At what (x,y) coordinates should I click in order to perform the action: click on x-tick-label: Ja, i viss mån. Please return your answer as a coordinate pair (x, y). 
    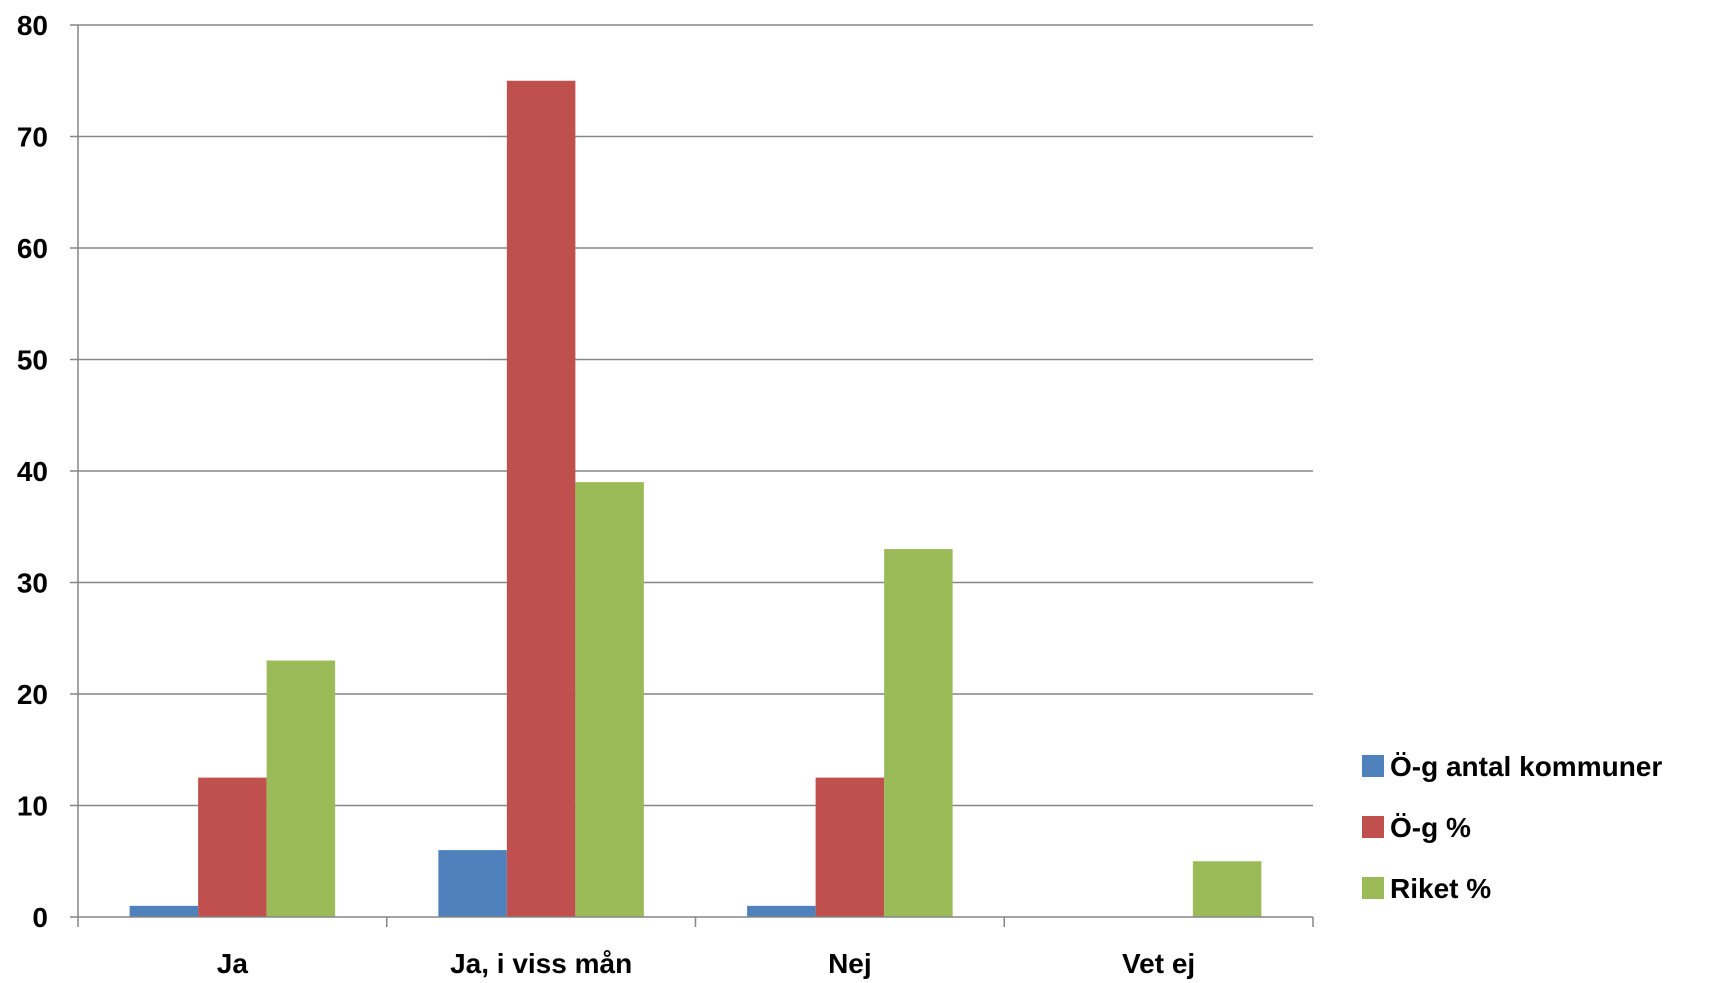
    Looking at the image, I should click on (541, 963).